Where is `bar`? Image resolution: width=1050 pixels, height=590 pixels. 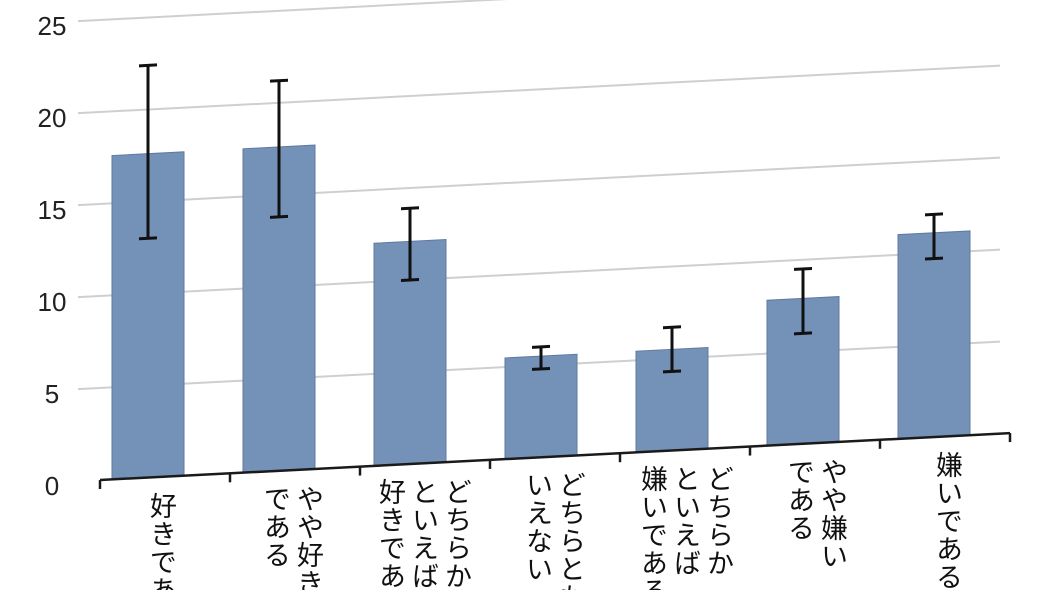 bar is located at coordinates (934, 335).